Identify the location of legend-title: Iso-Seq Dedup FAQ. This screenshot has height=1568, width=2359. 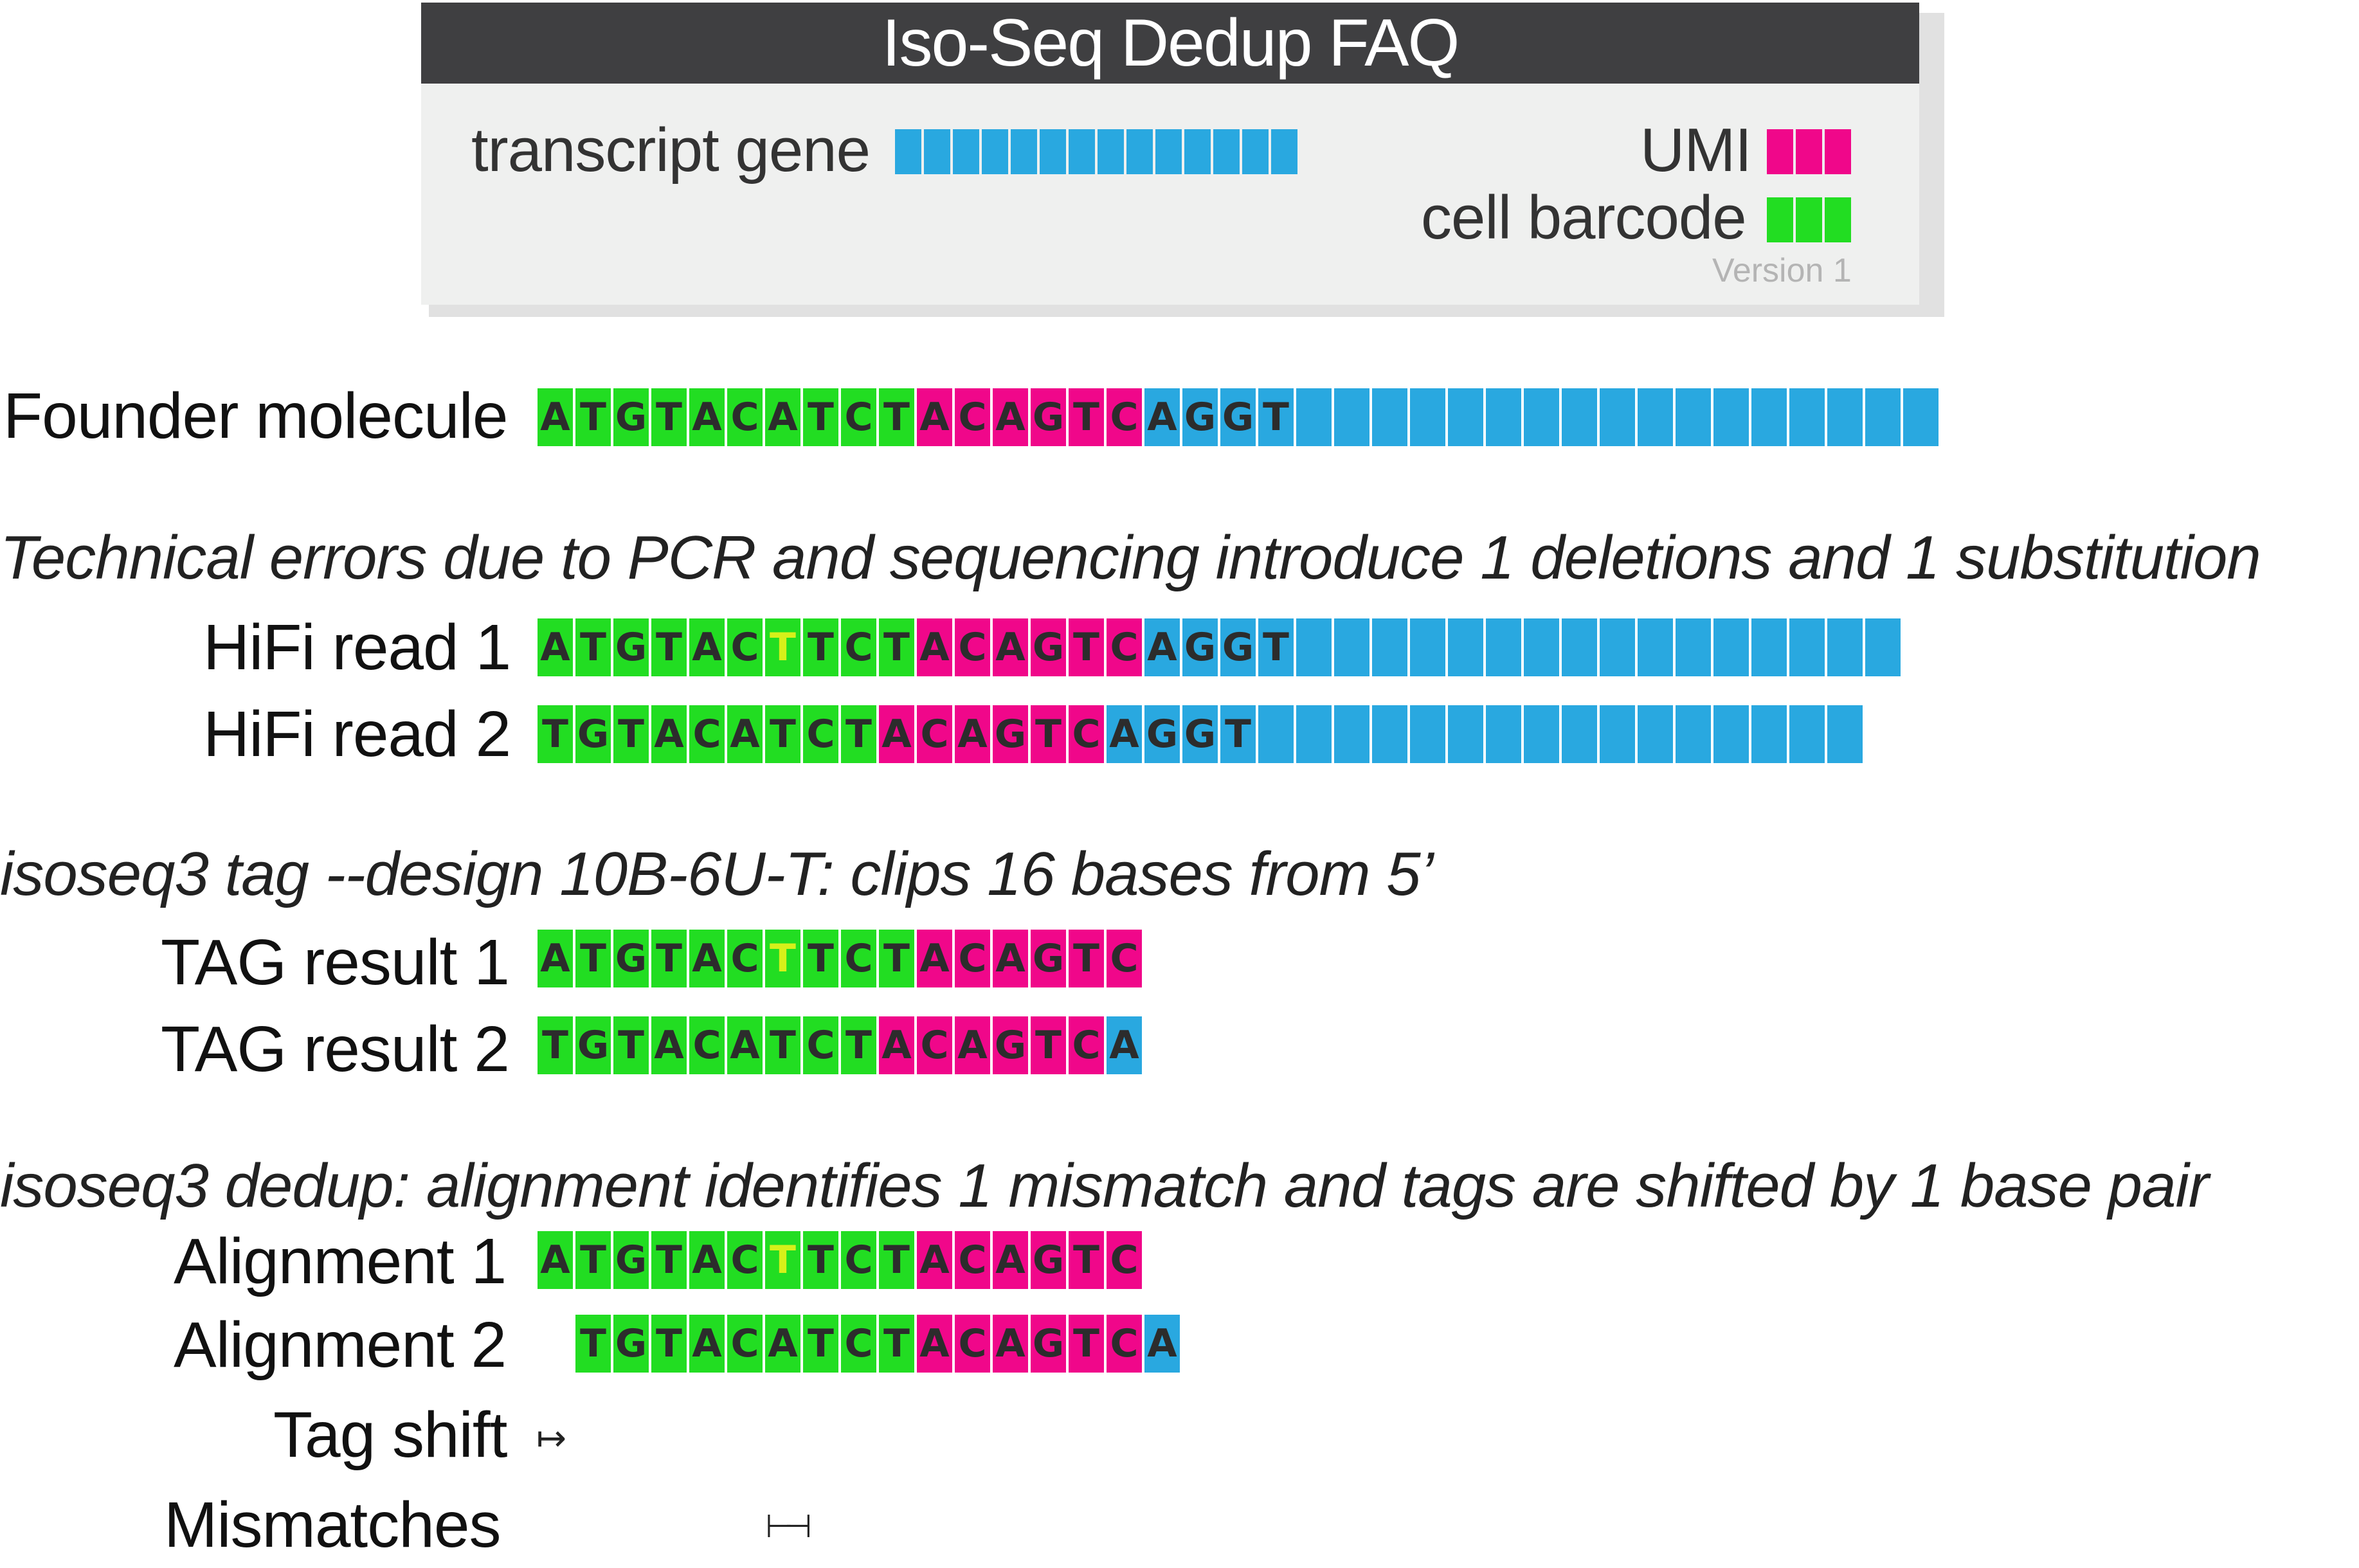
(1170, 43).